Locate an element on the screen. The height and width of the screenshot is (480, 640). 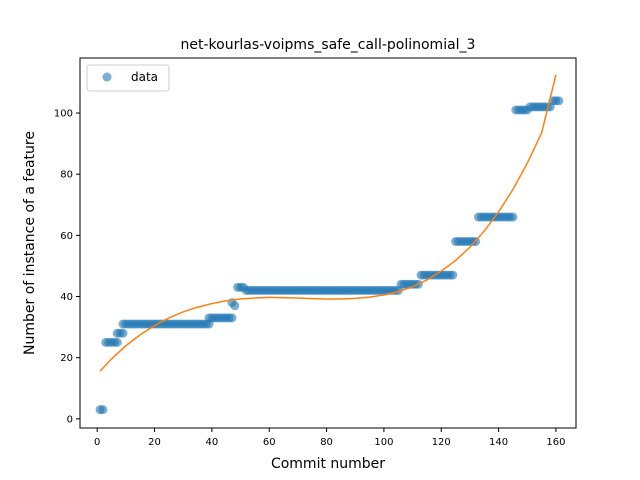
y-tick-label: 0 is located at coordinates (70, 419).